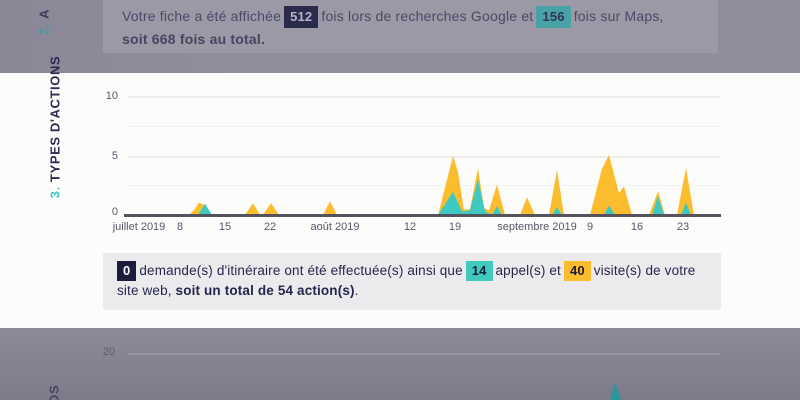 This screenshot has height=400, width=800. What do you see at coordinates (139, 227) in the screenshot?
I see `x-axis-label: juillet 2019` at bounding box center [139, 227].